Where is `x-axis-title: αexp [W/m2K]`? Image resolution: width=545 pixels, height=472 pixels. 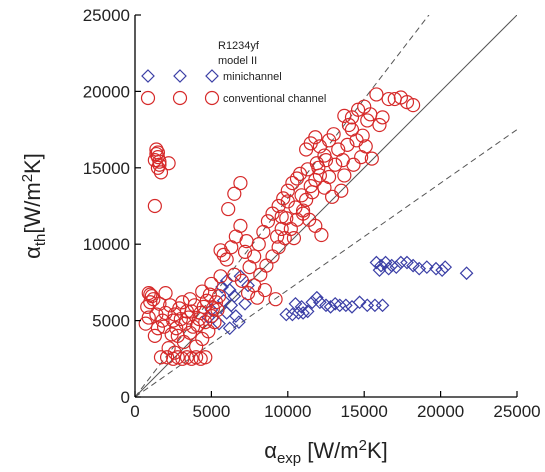
x-axis-title: αexp [W/m2K] is located at coordinates (325, 452).